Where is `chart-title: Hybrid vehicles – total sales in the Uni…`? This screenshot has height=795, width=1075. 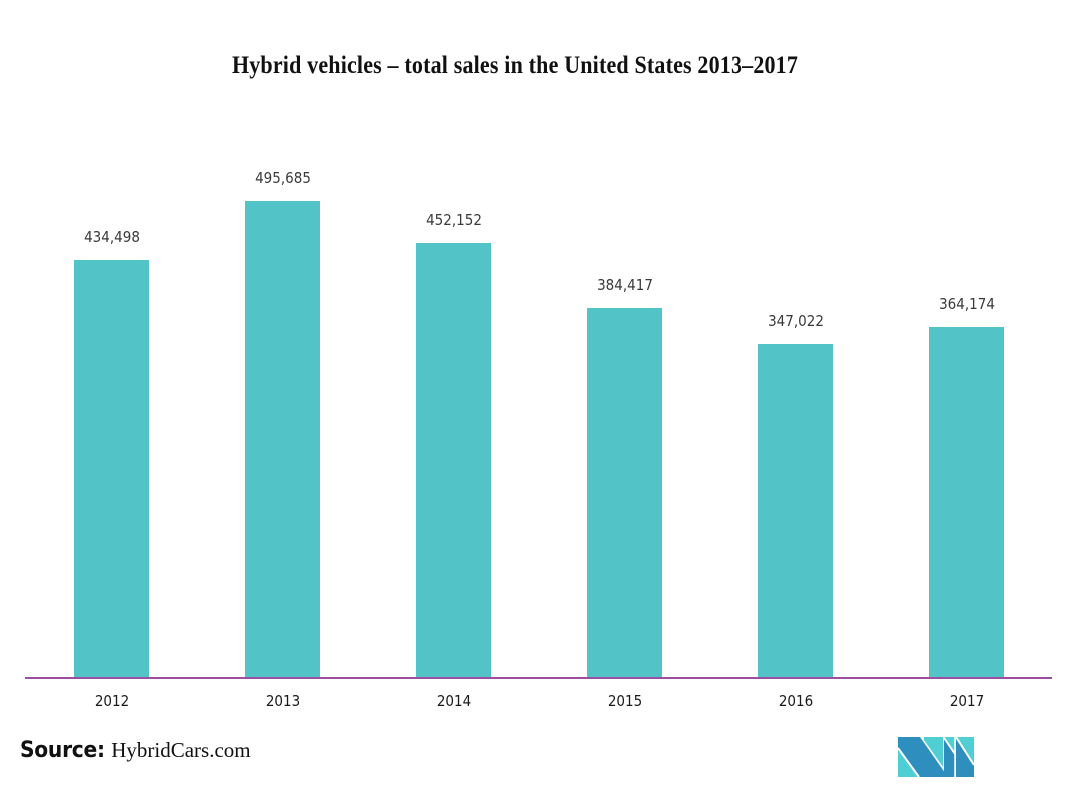
chart-title: Hybrid vehicles – total sales in the Uni… is located at coordinates (515, 65).